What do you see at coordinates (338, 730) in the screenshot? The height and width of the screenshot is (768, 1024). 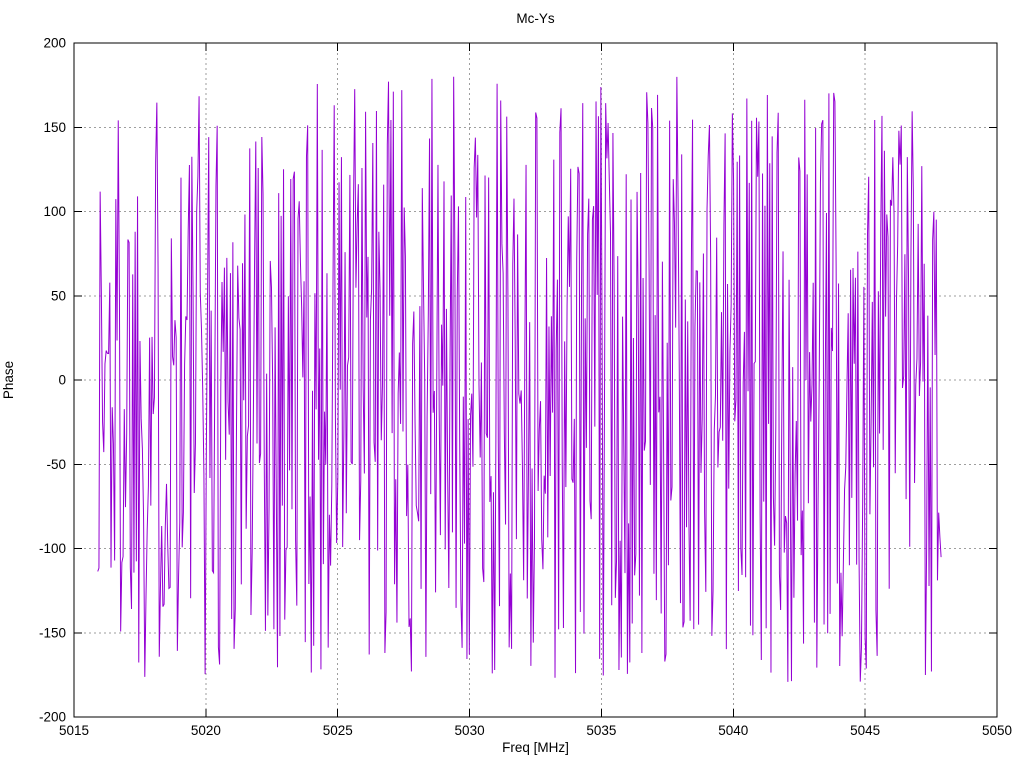 I see `x-tick-label: 5025` at bounding box center [338, 730].